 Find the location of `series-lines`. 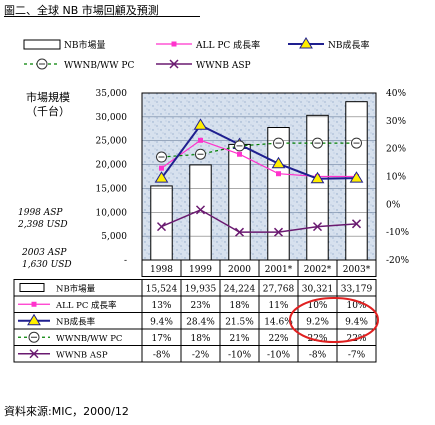

series-lines is located at coordinates (259, 177).